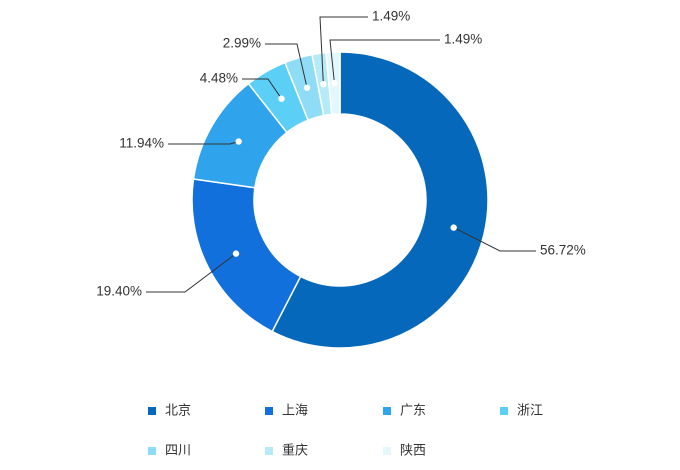 The width and height of the screenshot is (680, 470). I want to click on data-label-2: 19.40%, so click(119, 291).